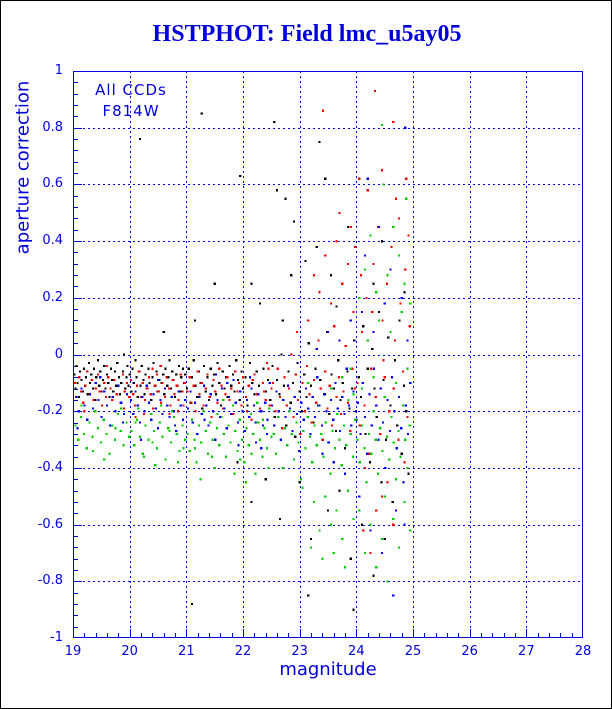 This screenshot has width=612, height=709. What do you see at coordinates (50, 581) in the screenshot?
I see `y-tick-label: -0.8` at bounding box center [50, 581].